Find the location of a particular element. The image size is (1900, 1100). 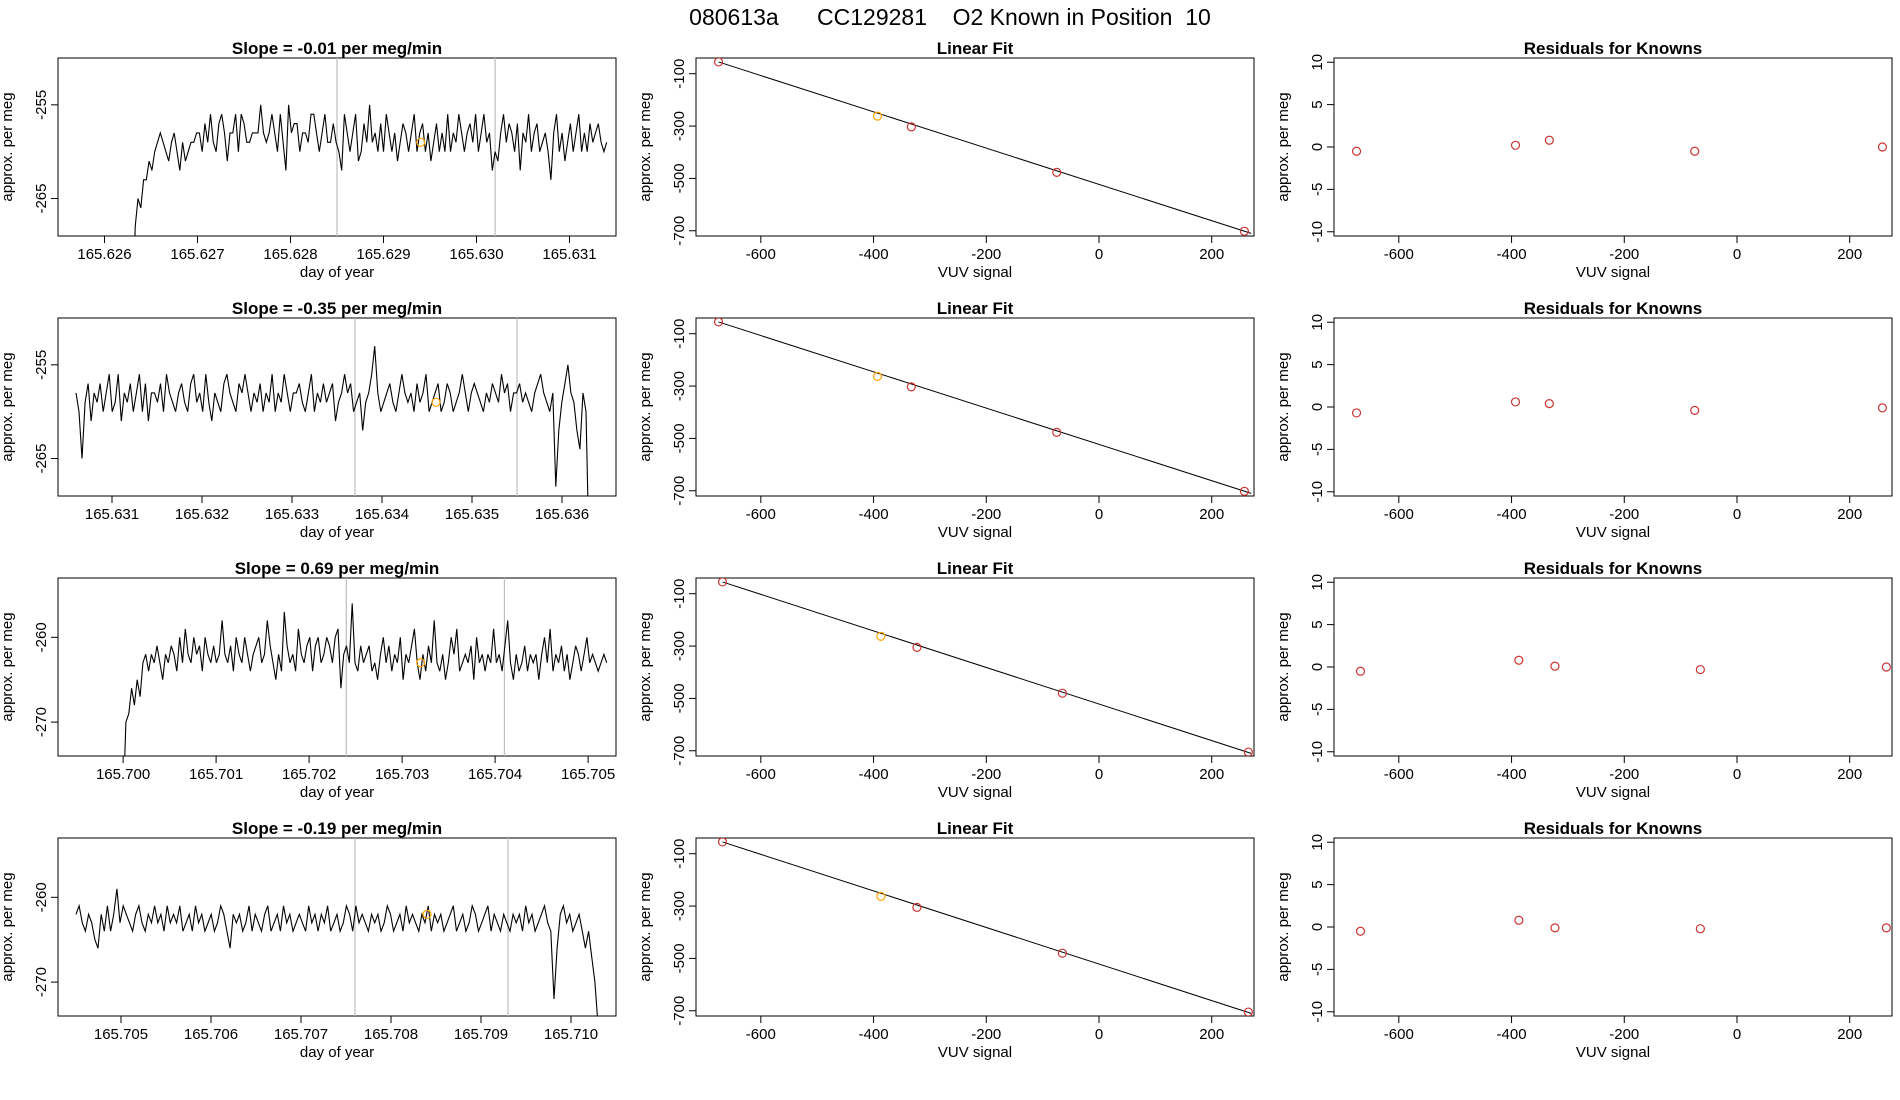

x-tick-label: 165.707 is located at coordinates (301, 1034).